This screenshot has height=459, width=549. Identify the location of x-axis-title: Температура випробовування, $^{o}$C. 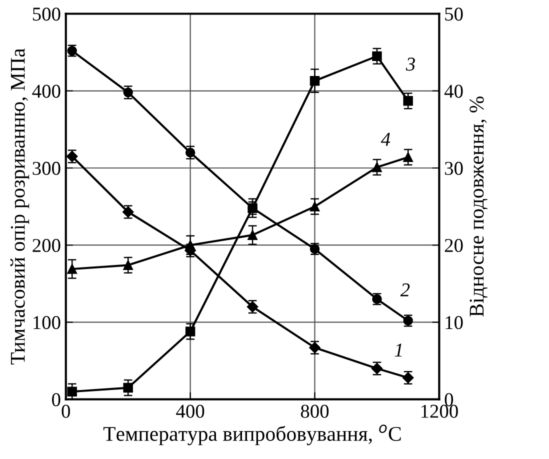
(252, 435).